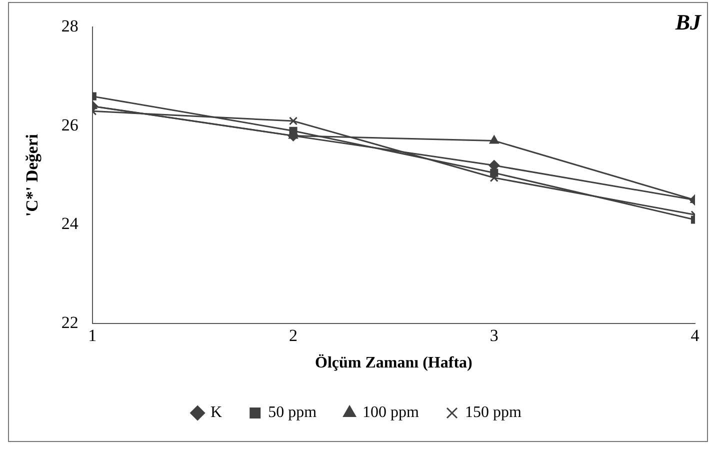  What do you see at coordinates (69, 124) in the screenshot?
I see `y-tick-label: 26` at bounding box center [69, 124].